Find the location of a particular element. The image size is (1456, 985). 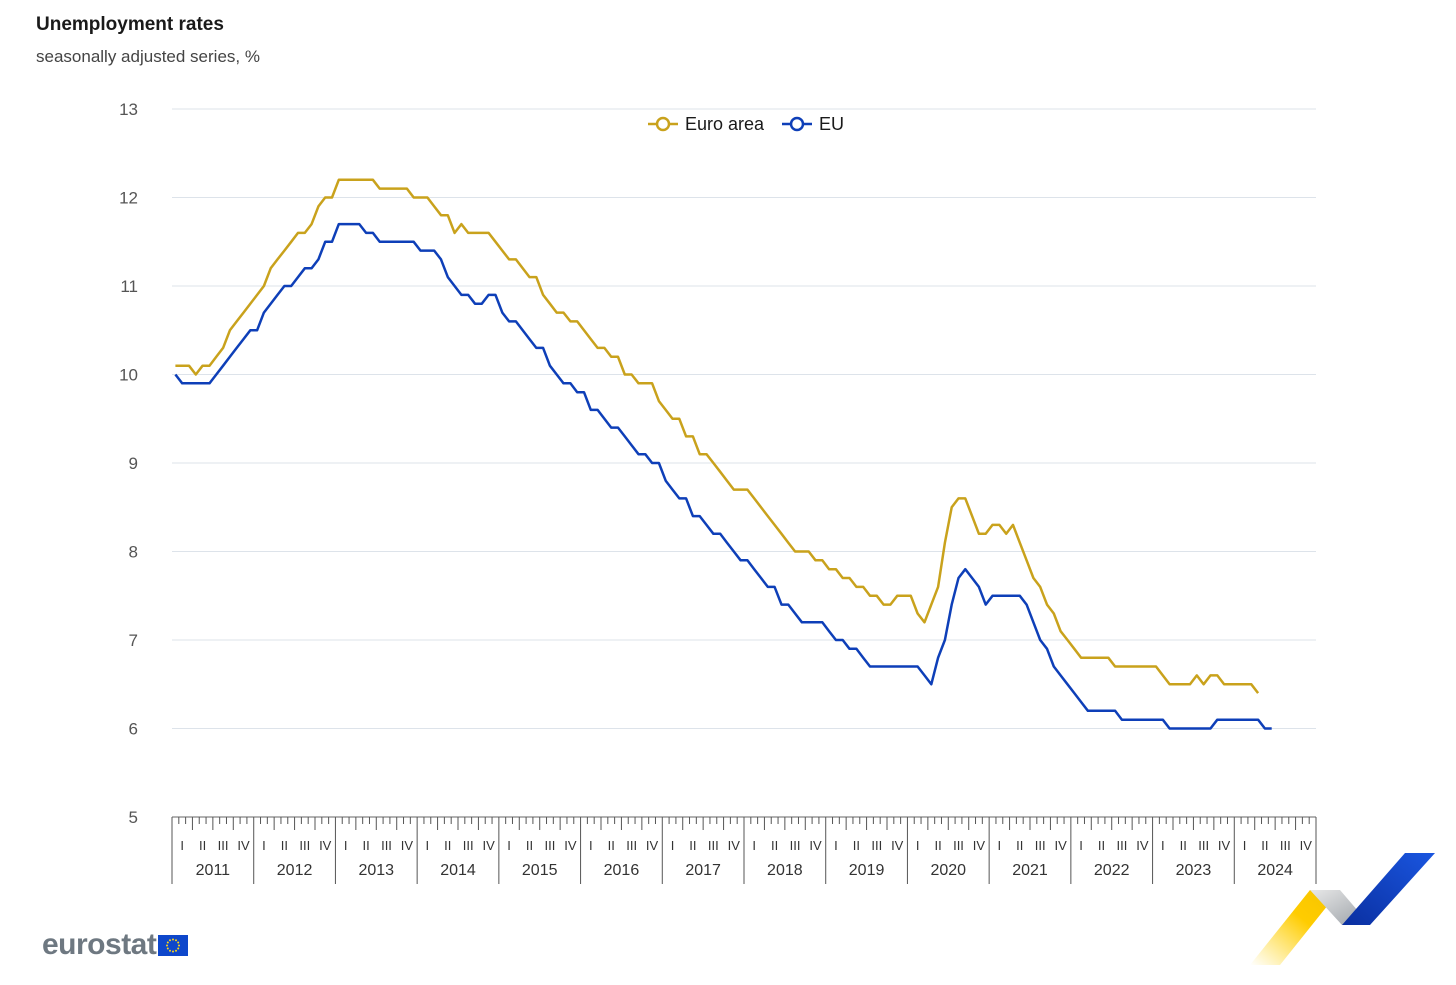

legend-item-eu: EU is located at coordinates (813, 124).